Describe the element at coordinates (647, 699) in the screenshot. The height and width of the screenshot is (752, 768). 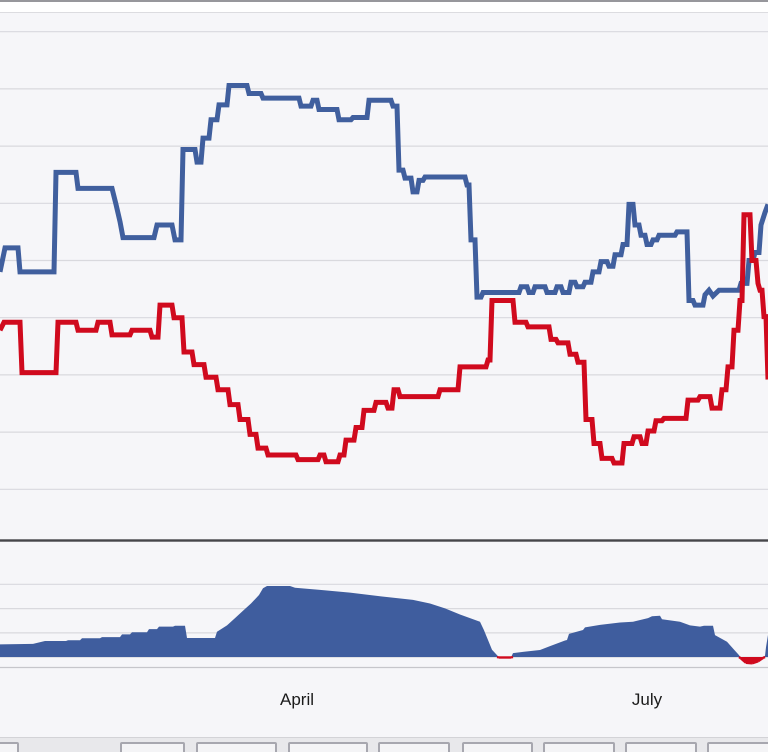
I see `x-axis-label-july: July` at that location.